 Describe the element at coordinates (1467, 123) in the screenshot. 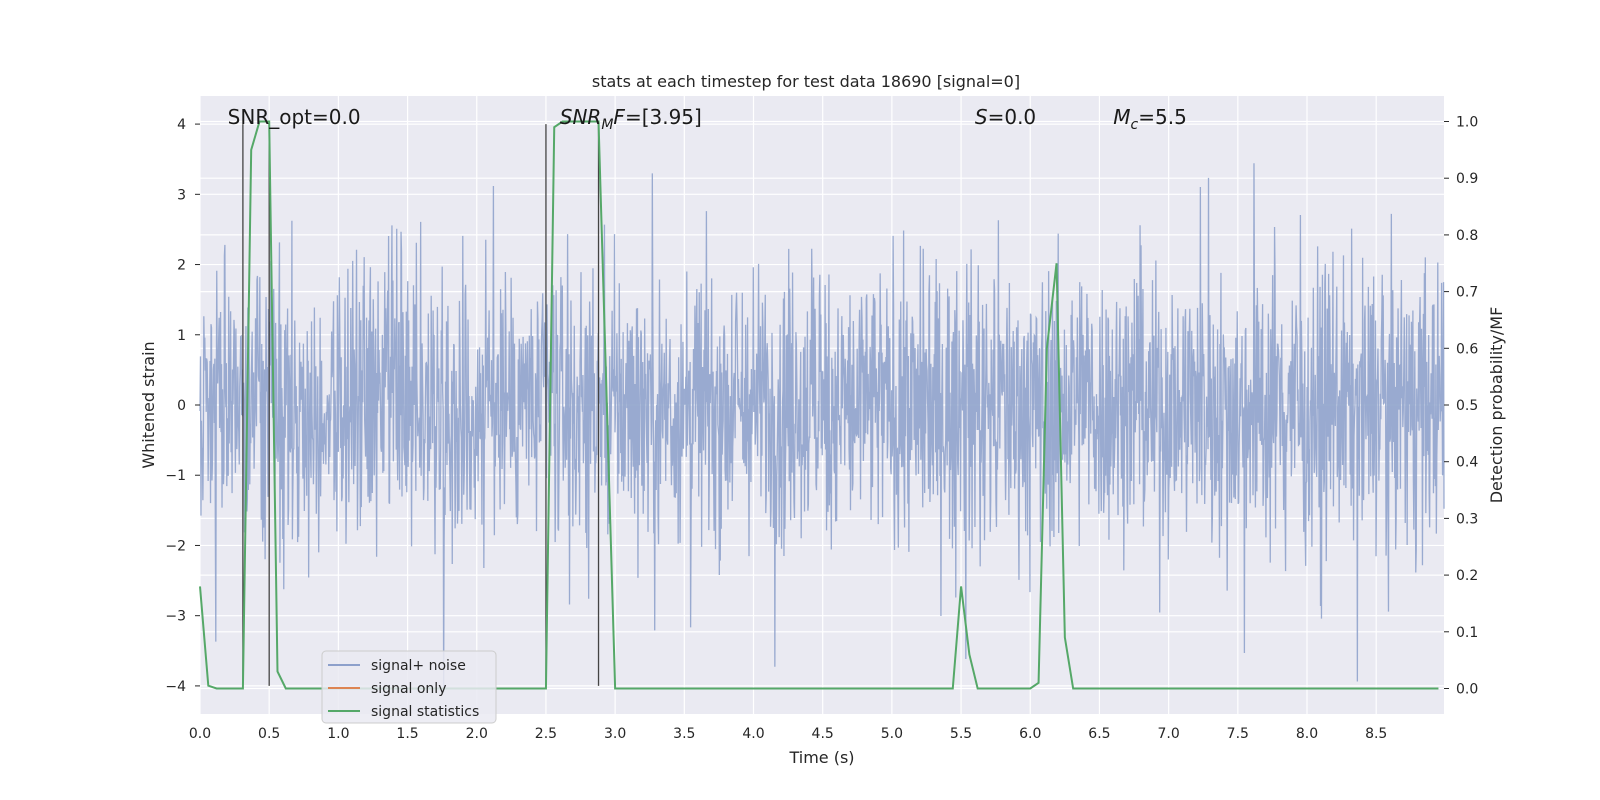

I see `y-right-tick-label: 1.0` at that location.